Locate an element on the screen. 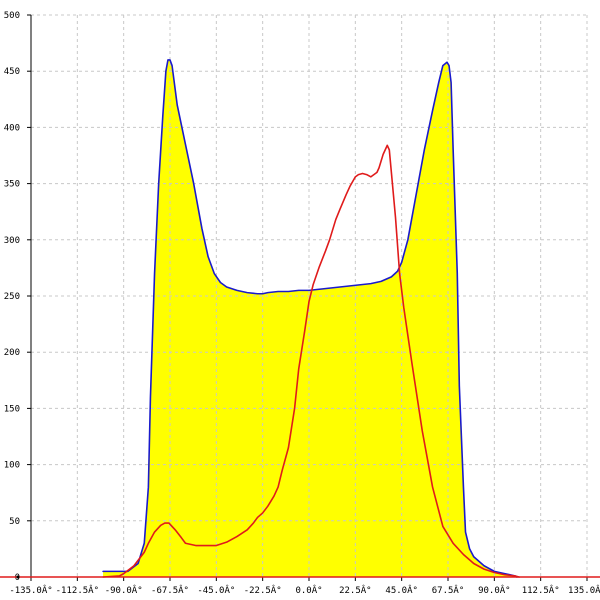  y-tick-label: 50 is located at coordinates (14, 522).